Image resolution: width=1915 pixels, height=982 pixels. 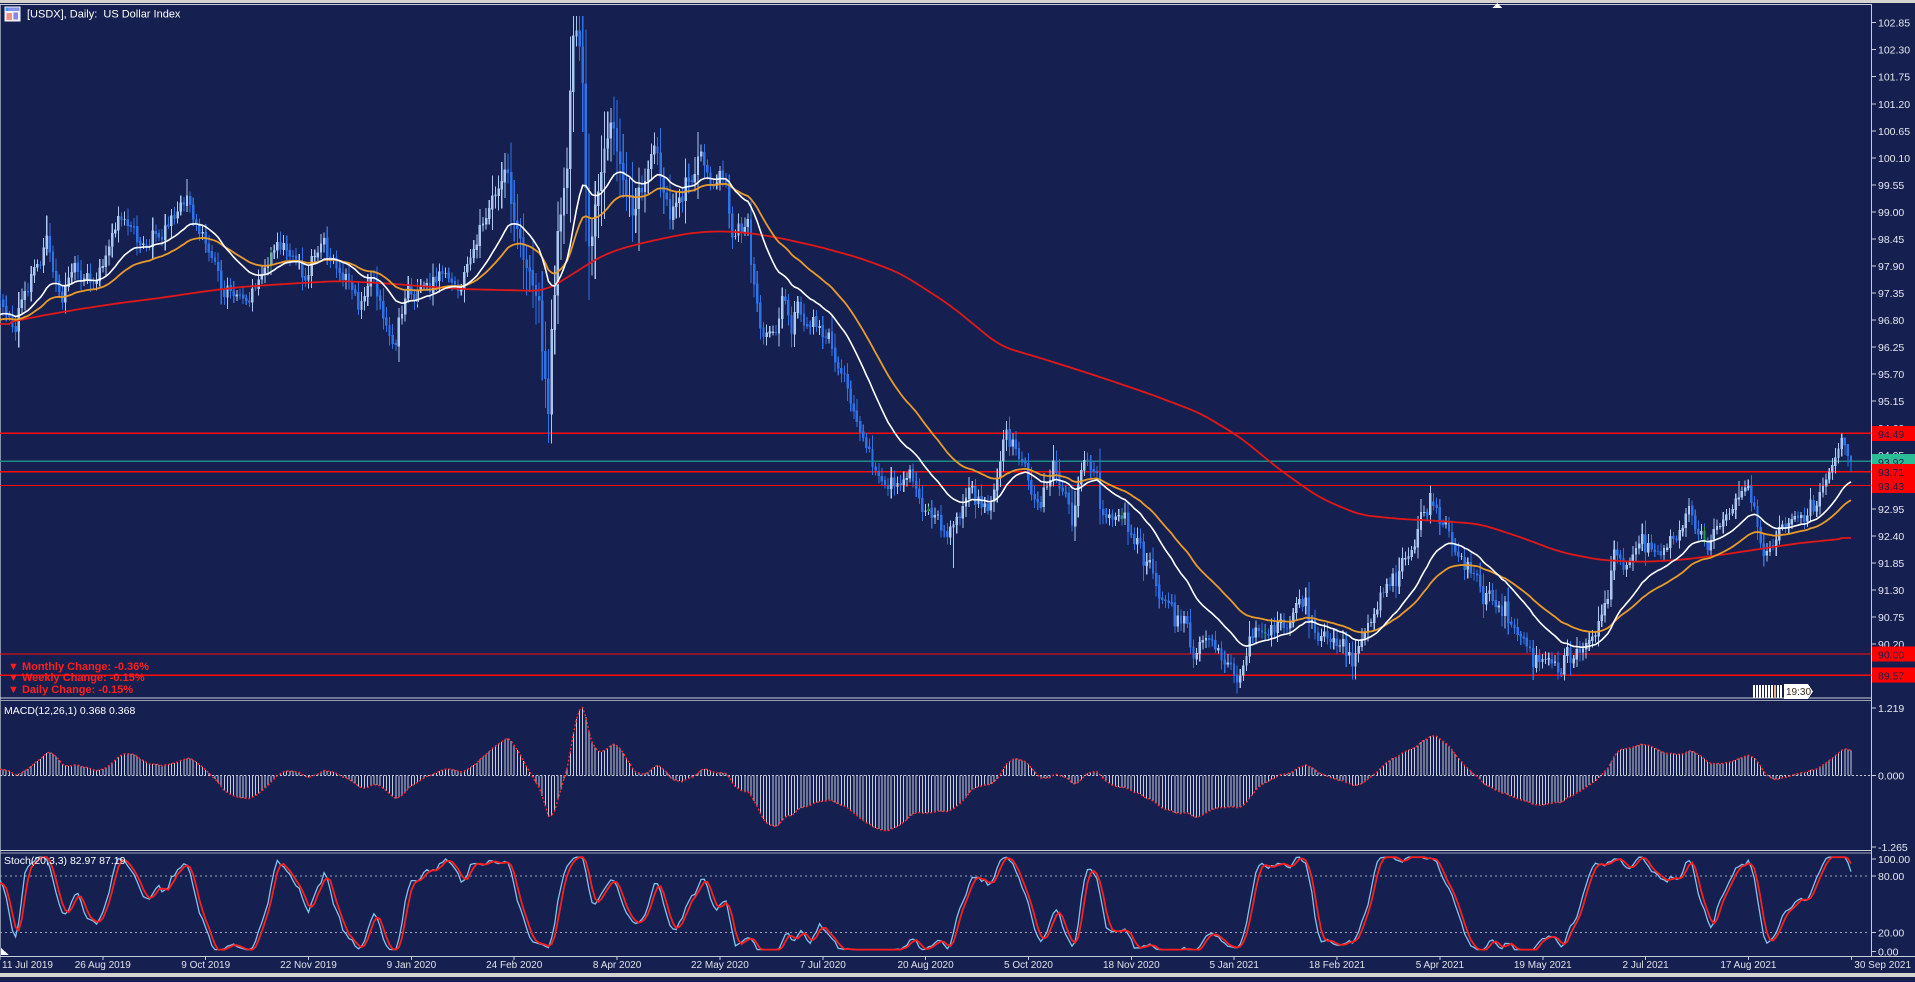 I want to click on svg-text: 92.95, so click(x=1891, y=510).